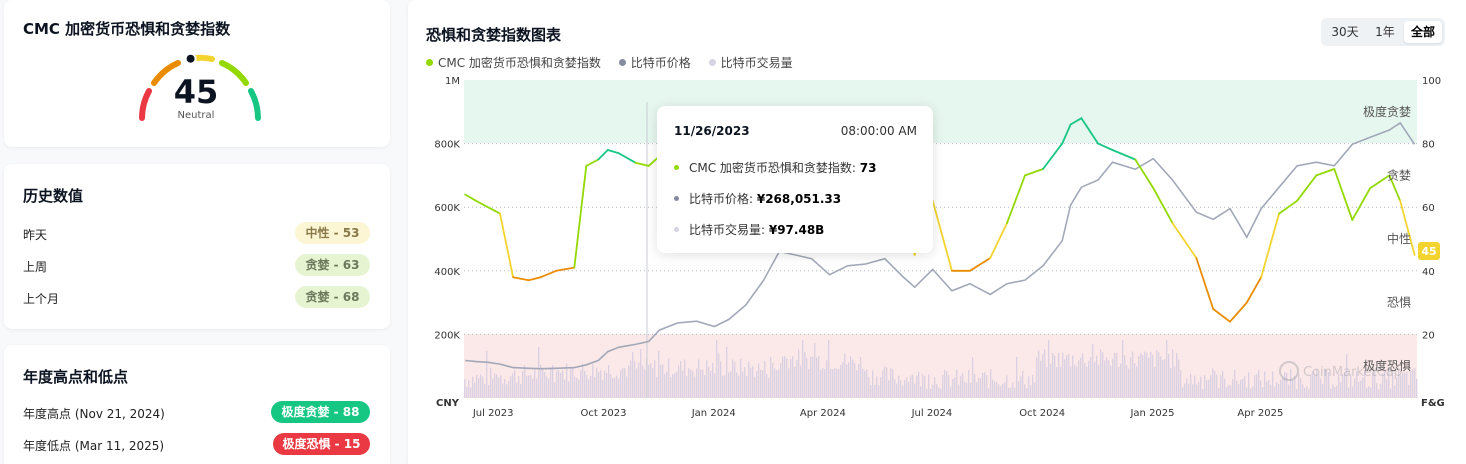 The height and width of the screenshot is (464, 1466). What do you see at coordinates (447, 272) in the screenshot?
I see `left-axis-tick: 400K` at bounding box center [447, 272].